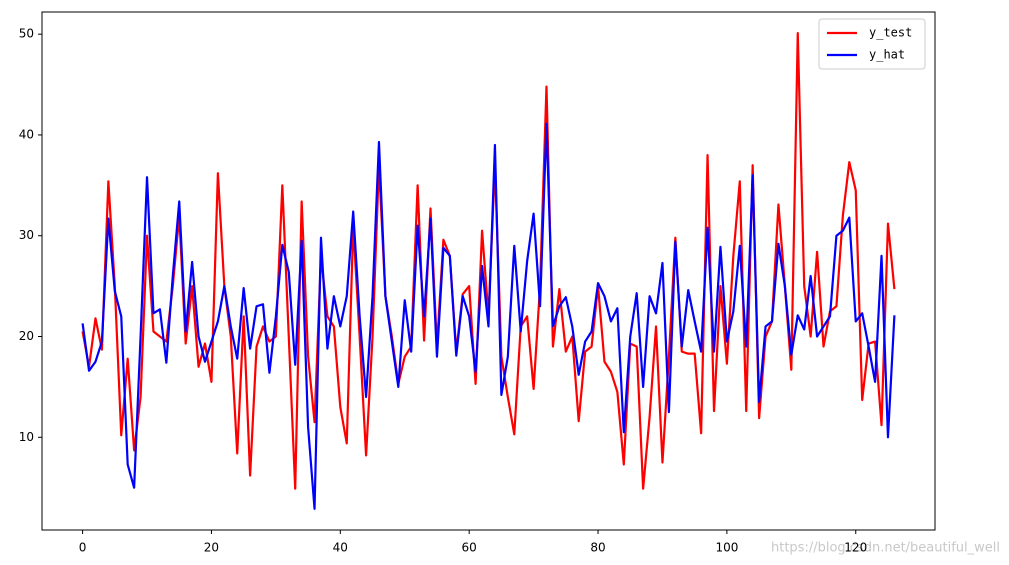 The image size is (1009, 565). I want to click on x-tick-label: 20, so click(211, 548).